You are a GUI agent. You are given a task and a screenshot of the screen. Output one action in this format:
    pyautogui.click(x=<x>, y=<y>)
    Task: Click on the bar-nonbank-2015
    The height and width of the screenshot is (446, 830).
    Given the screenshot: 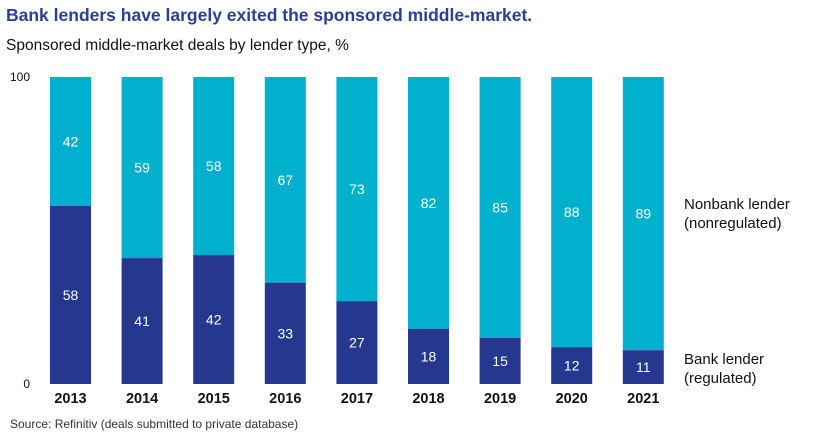 What is the action you would take?
    pyautogui.click(x=214, y=166)
    